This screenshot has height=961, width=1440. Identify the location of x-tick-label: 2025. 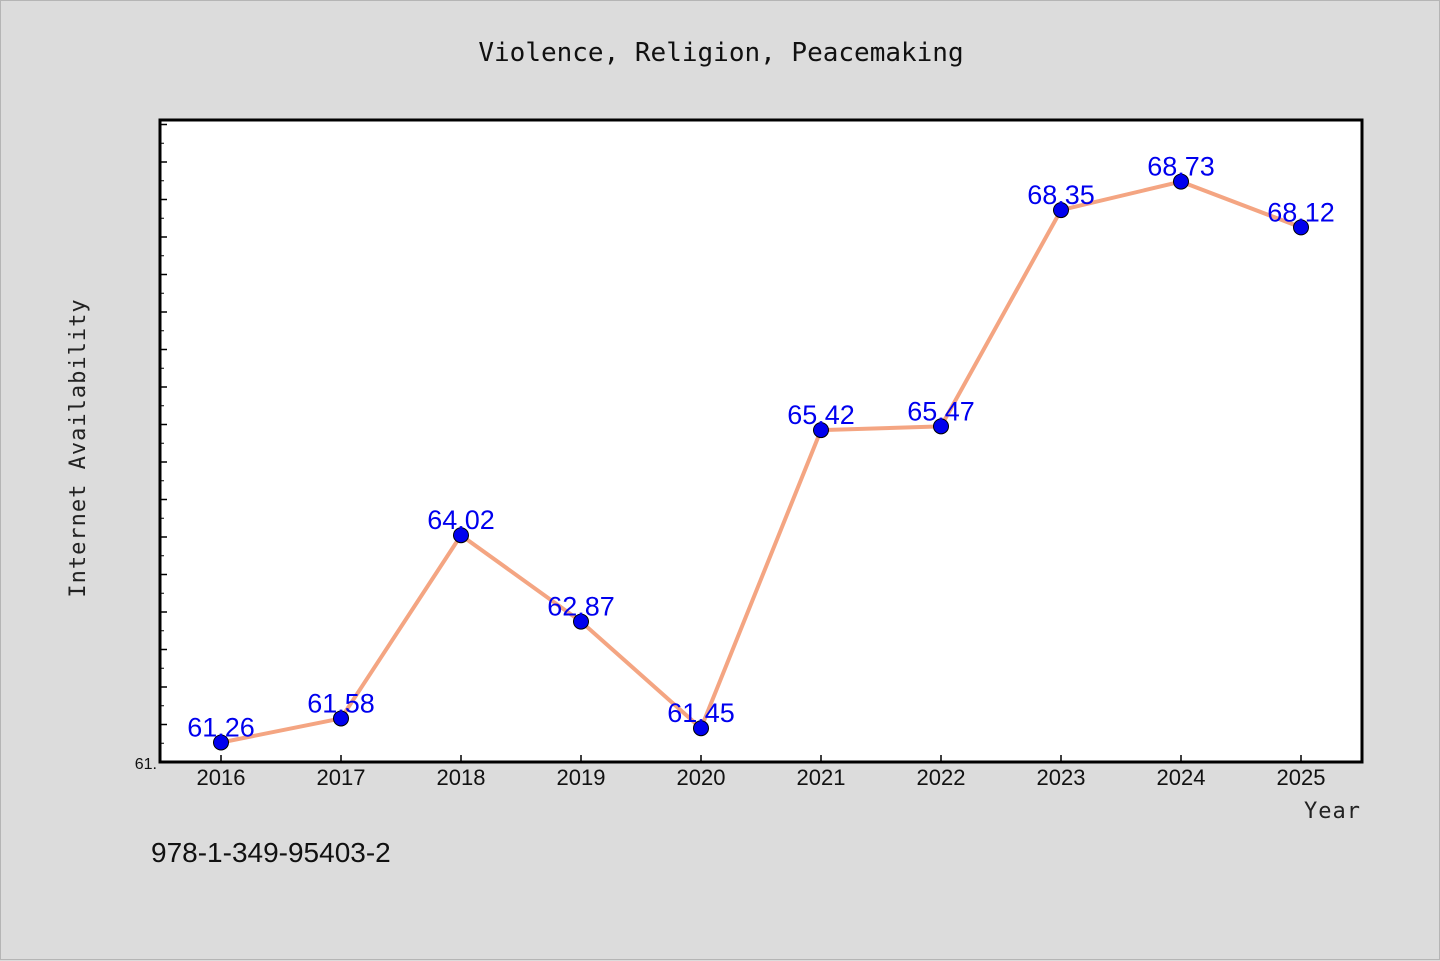
(1301, 777).